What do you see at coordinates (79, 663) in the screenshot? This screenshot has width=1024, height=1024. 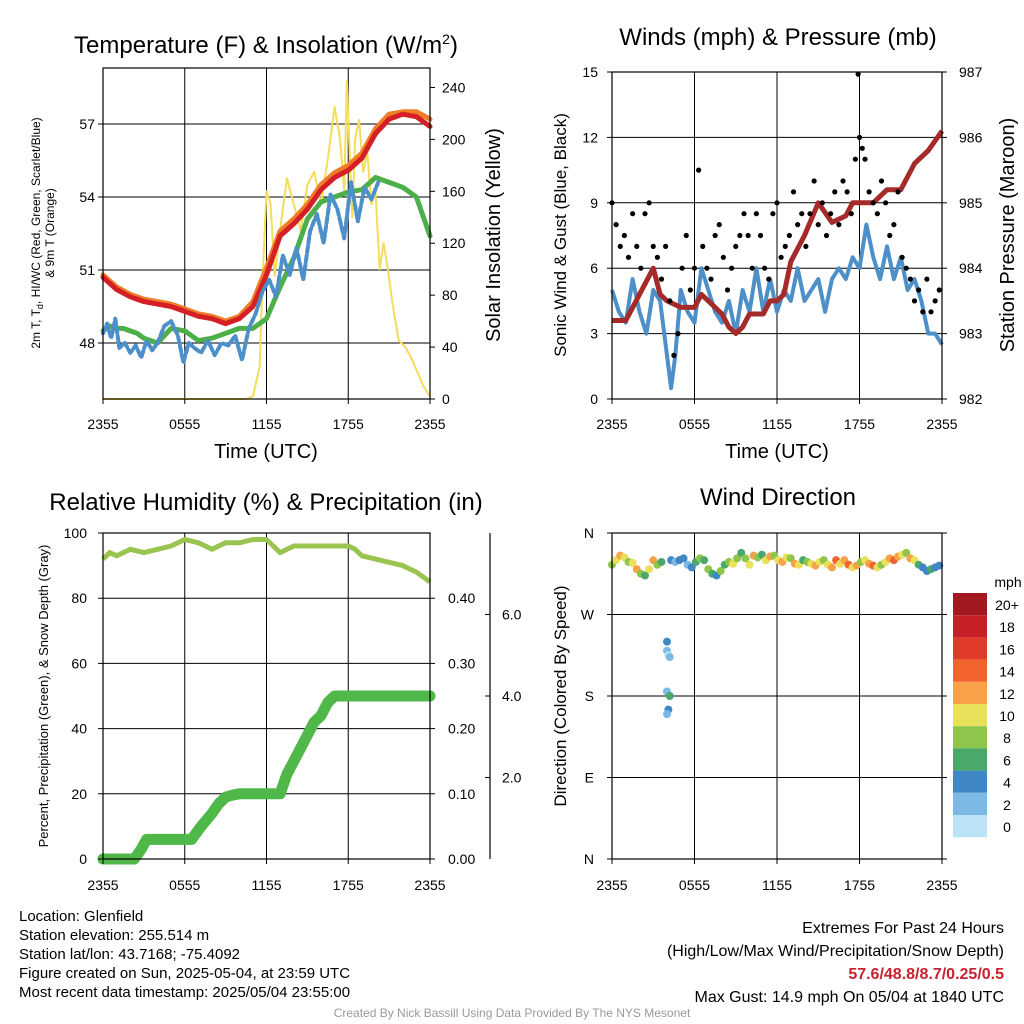 I see `rh-left-tick-label: 60` at bounding box center [79, 663].